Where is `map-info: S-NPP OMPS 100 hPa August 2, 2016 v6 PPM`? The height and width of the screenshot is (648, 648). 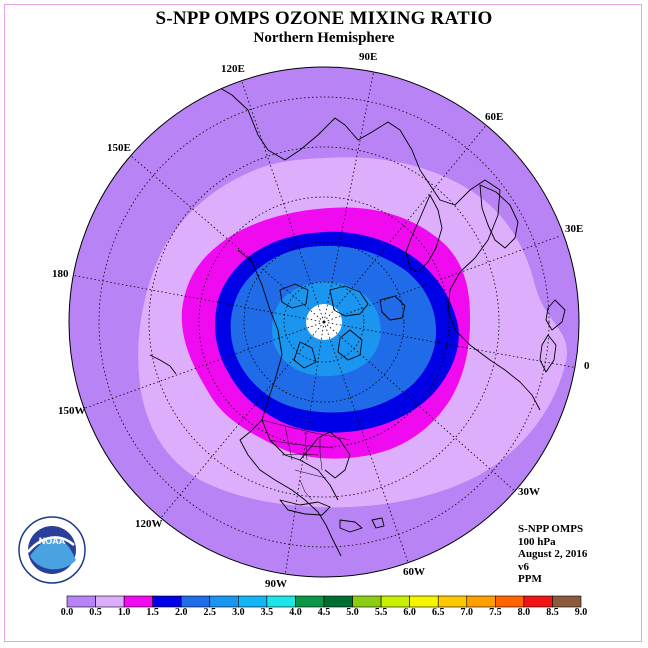 map-info: S-NPP OMPS 100 hPa August 2, 2016 v6 PPM is located at coordinates (552, 554).